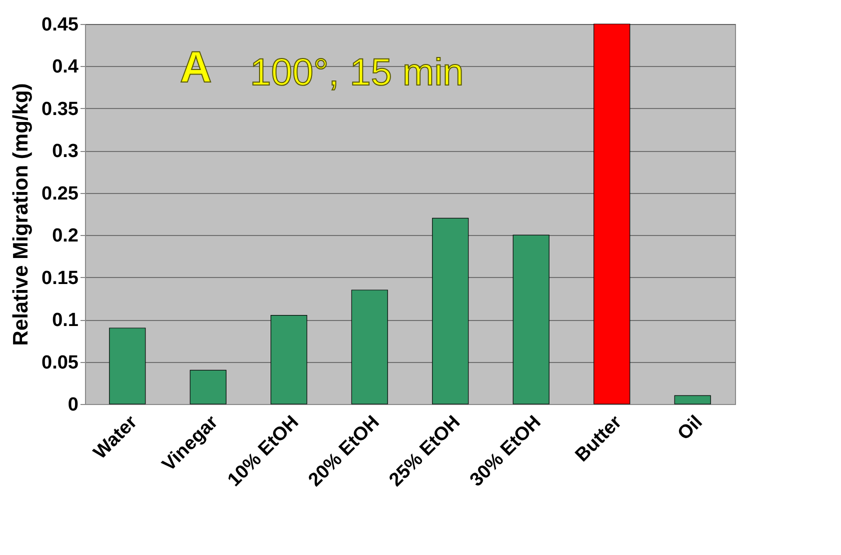 The image size is (841, 555). I want to click on y-tick-label: 0, so click(73, 405).